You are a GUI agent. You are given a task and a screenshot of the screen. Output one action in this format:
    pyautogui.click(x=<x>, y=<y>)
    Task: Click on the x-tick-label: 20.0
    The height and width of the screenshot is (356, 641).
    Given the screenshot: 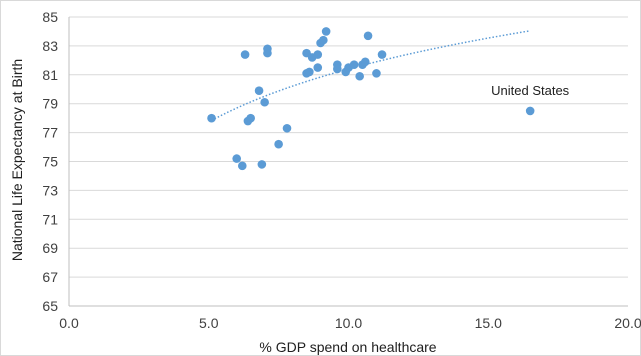 What is the action you would take?
    pyautogui.click(x=627, y=323)
    